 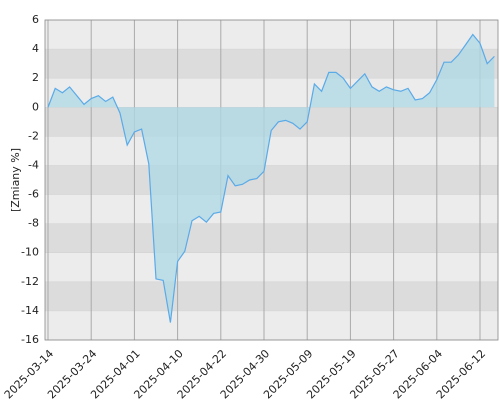 What do you see at coordinates (35, 48) in the screenshot?
I see `y-tick-label: 4` at bounding box center [35, 48].